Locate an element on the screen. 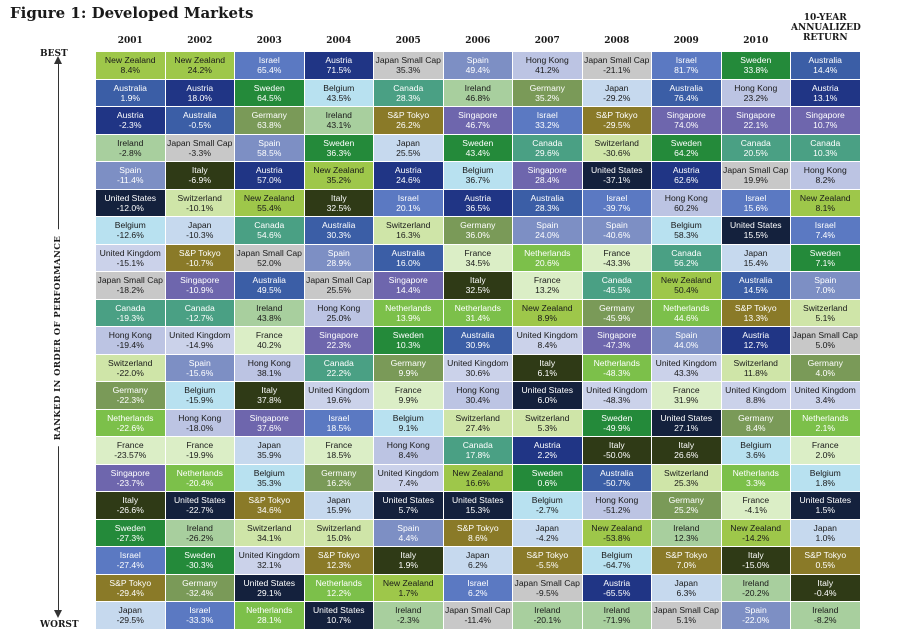 Image resolution: width=908 pixels, height=643 pixels. market-name: Sweden is located at coordinates (686, 142).